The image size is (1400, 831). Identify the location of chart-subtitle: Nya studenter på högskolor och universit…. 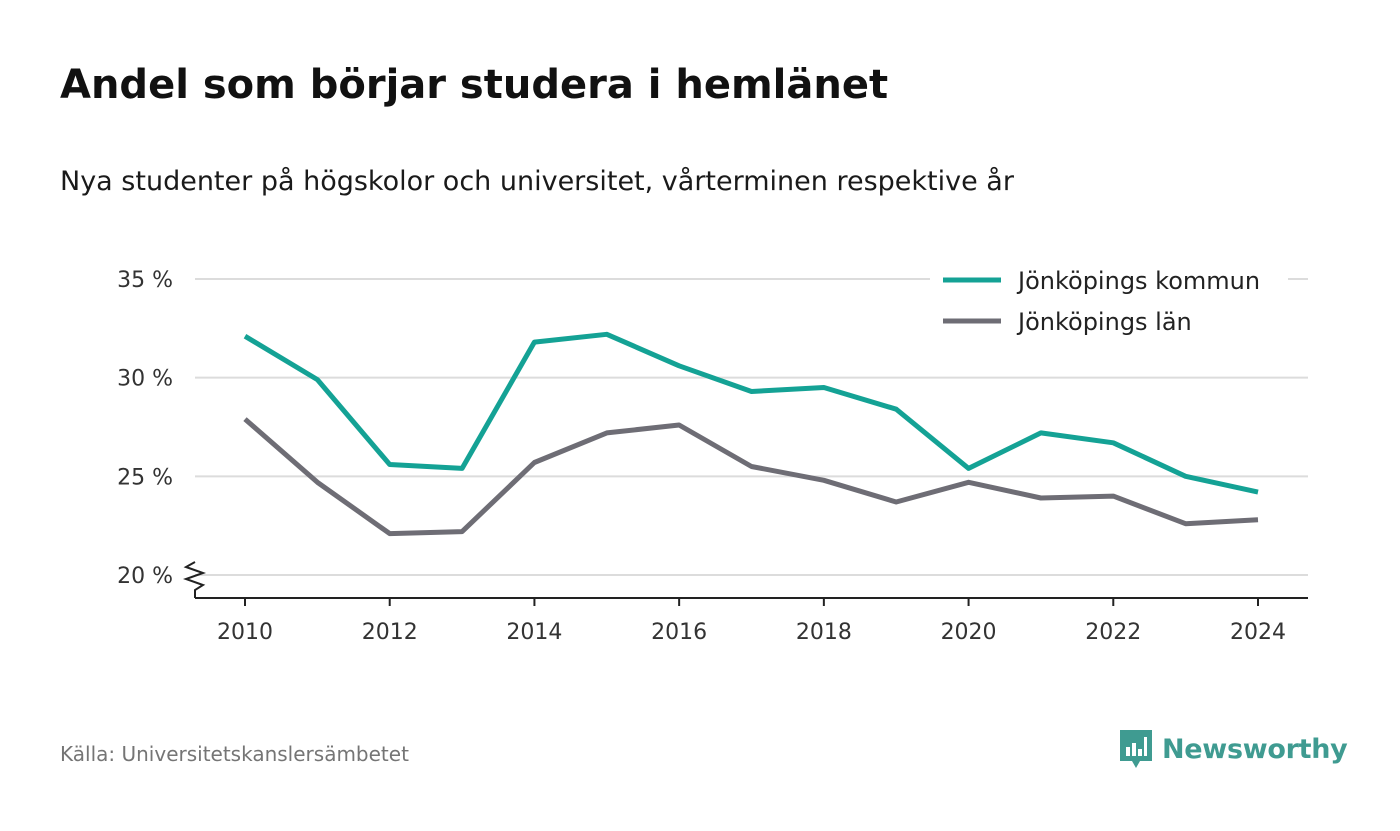
(537, 181).